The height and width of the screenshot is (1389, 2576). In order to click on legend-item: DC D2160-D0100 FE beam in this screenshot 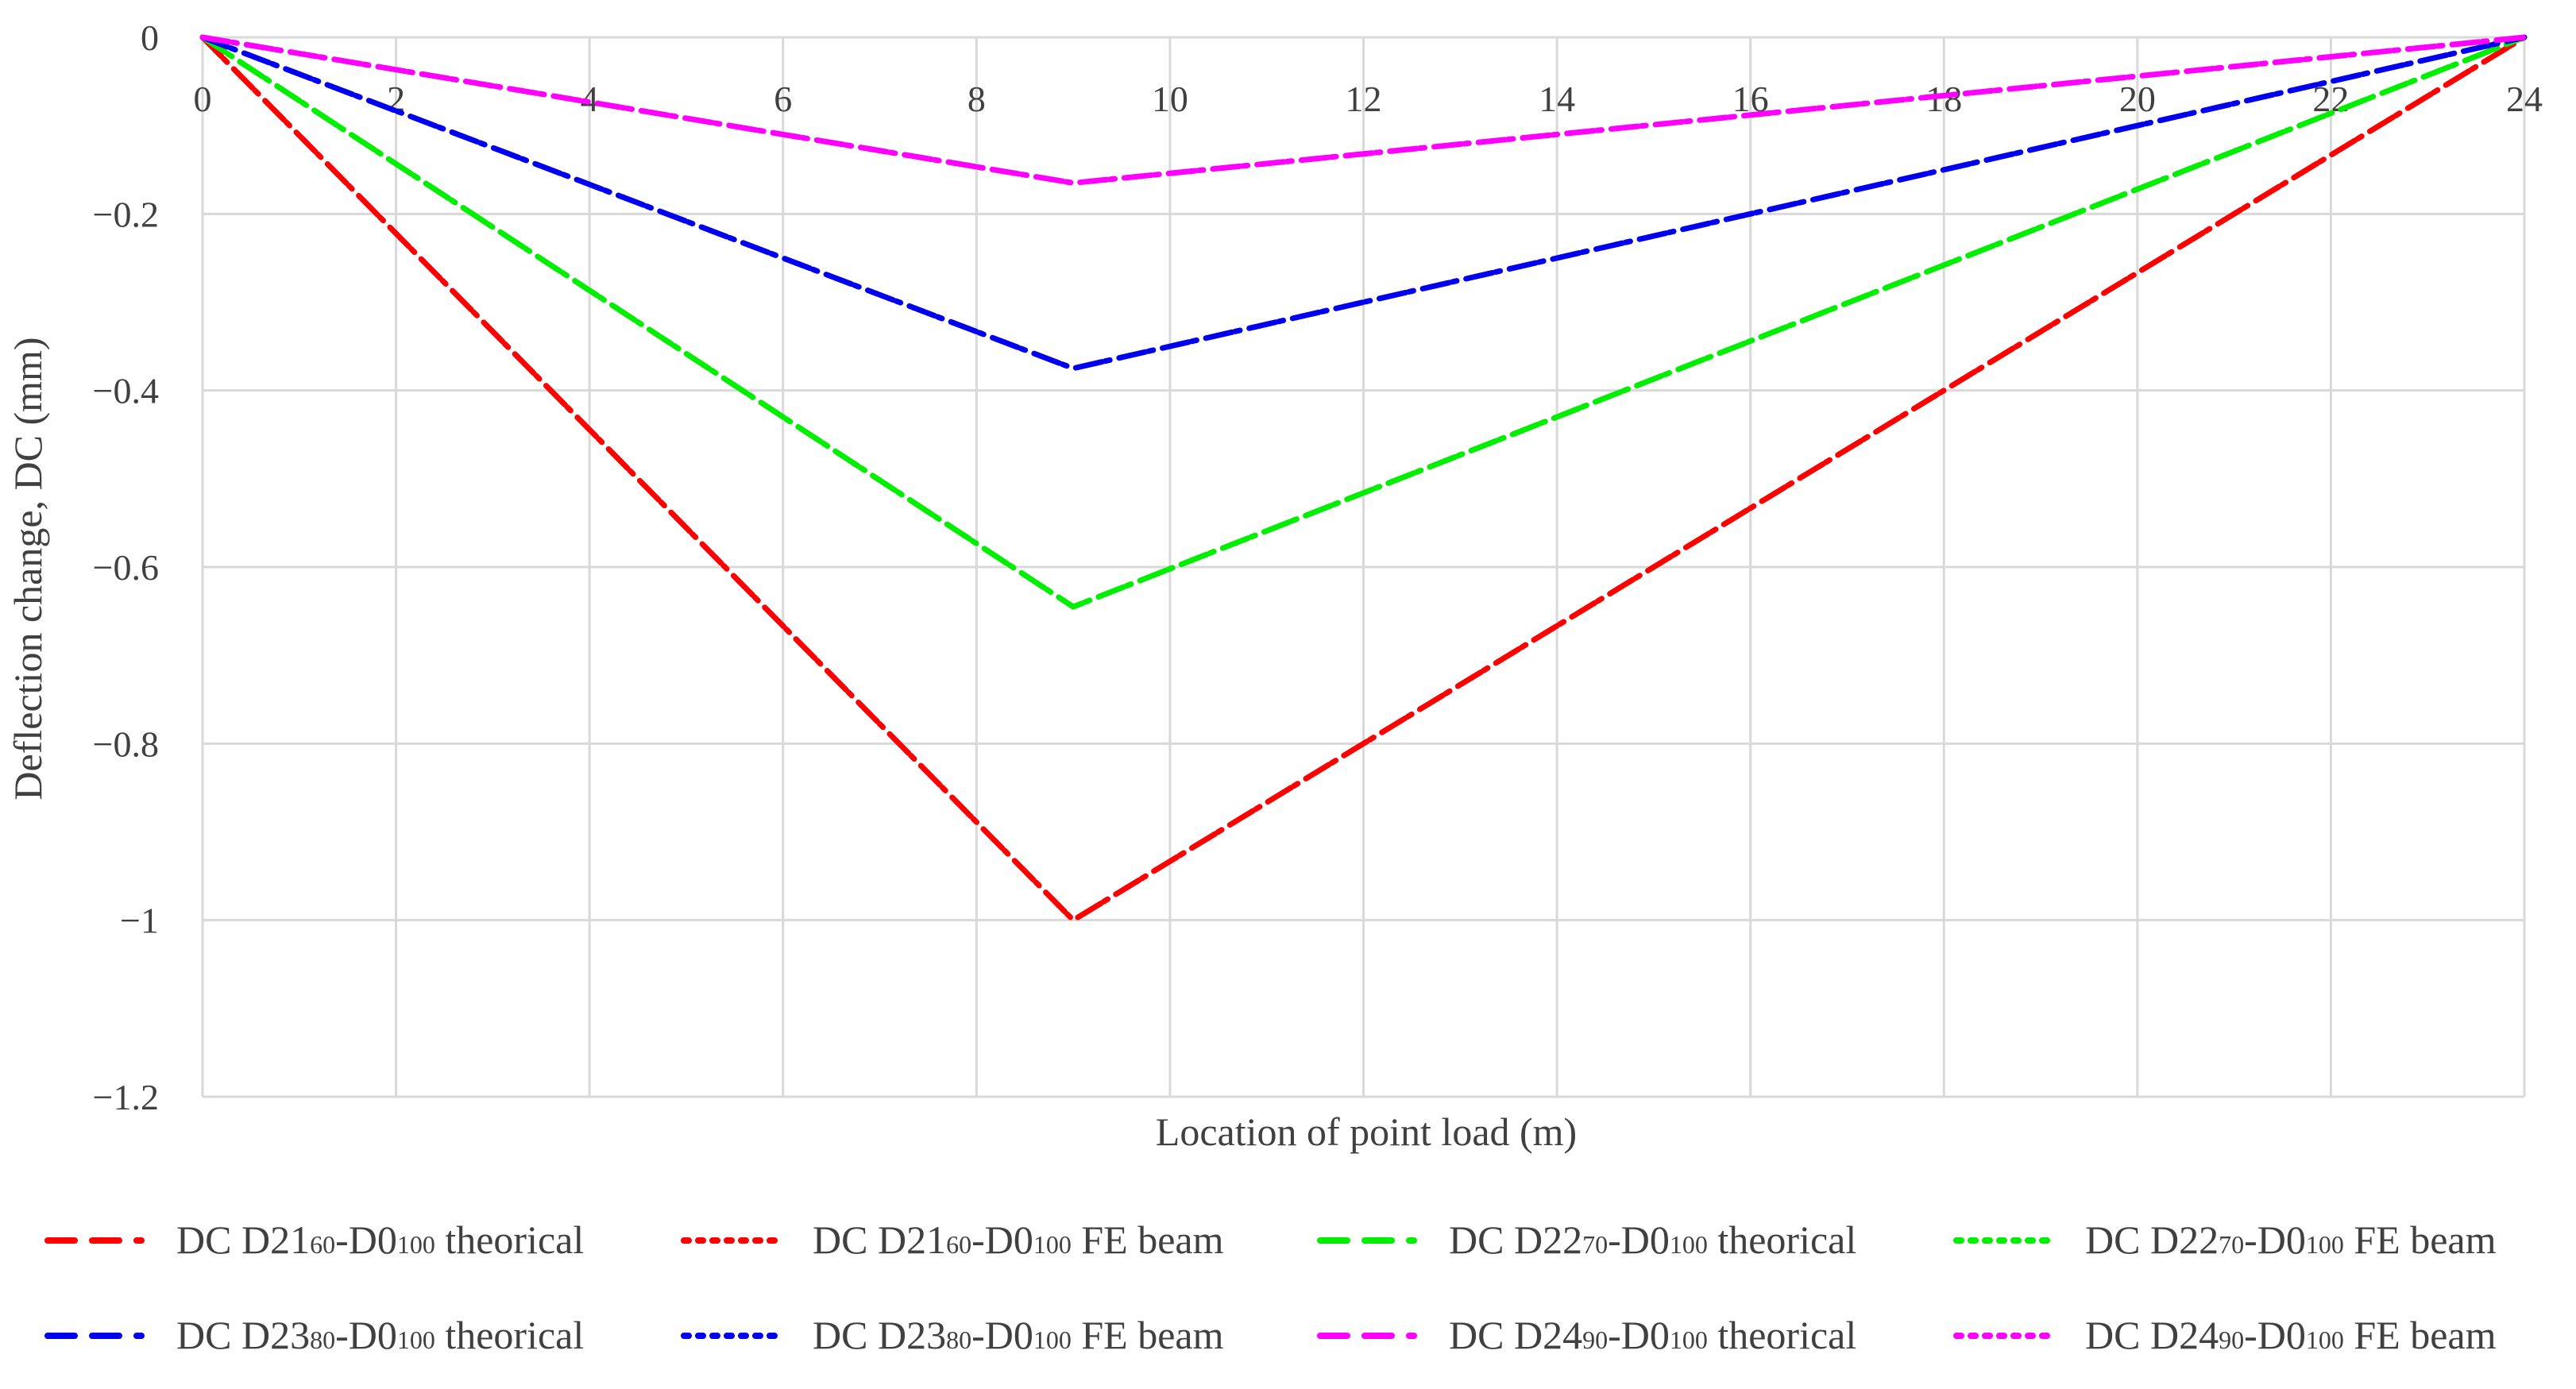, I will do `click(952, 1239)`.